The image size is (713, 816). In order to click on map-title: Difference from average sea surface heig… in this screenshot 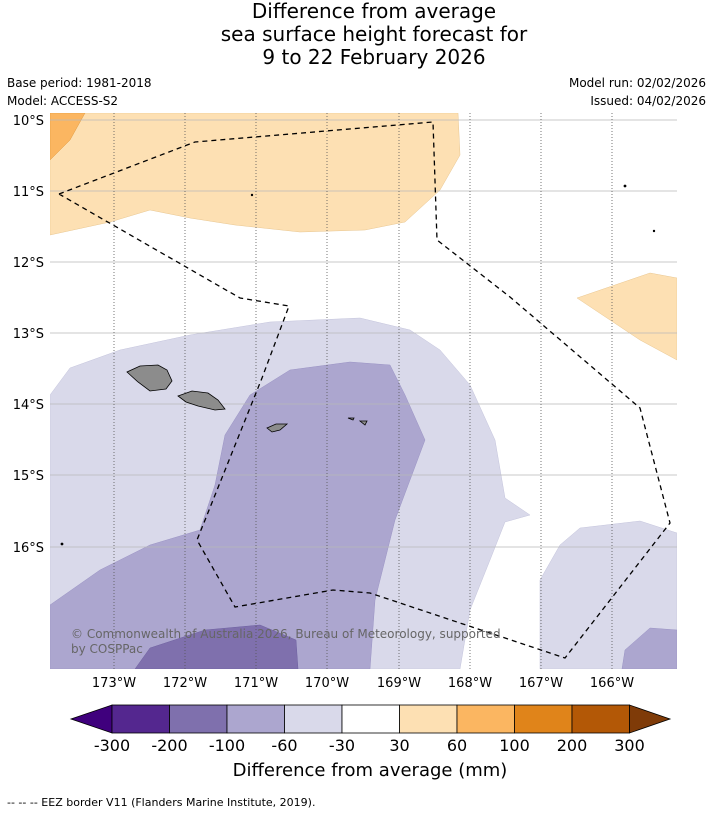, I will do `click(356, 34)`.